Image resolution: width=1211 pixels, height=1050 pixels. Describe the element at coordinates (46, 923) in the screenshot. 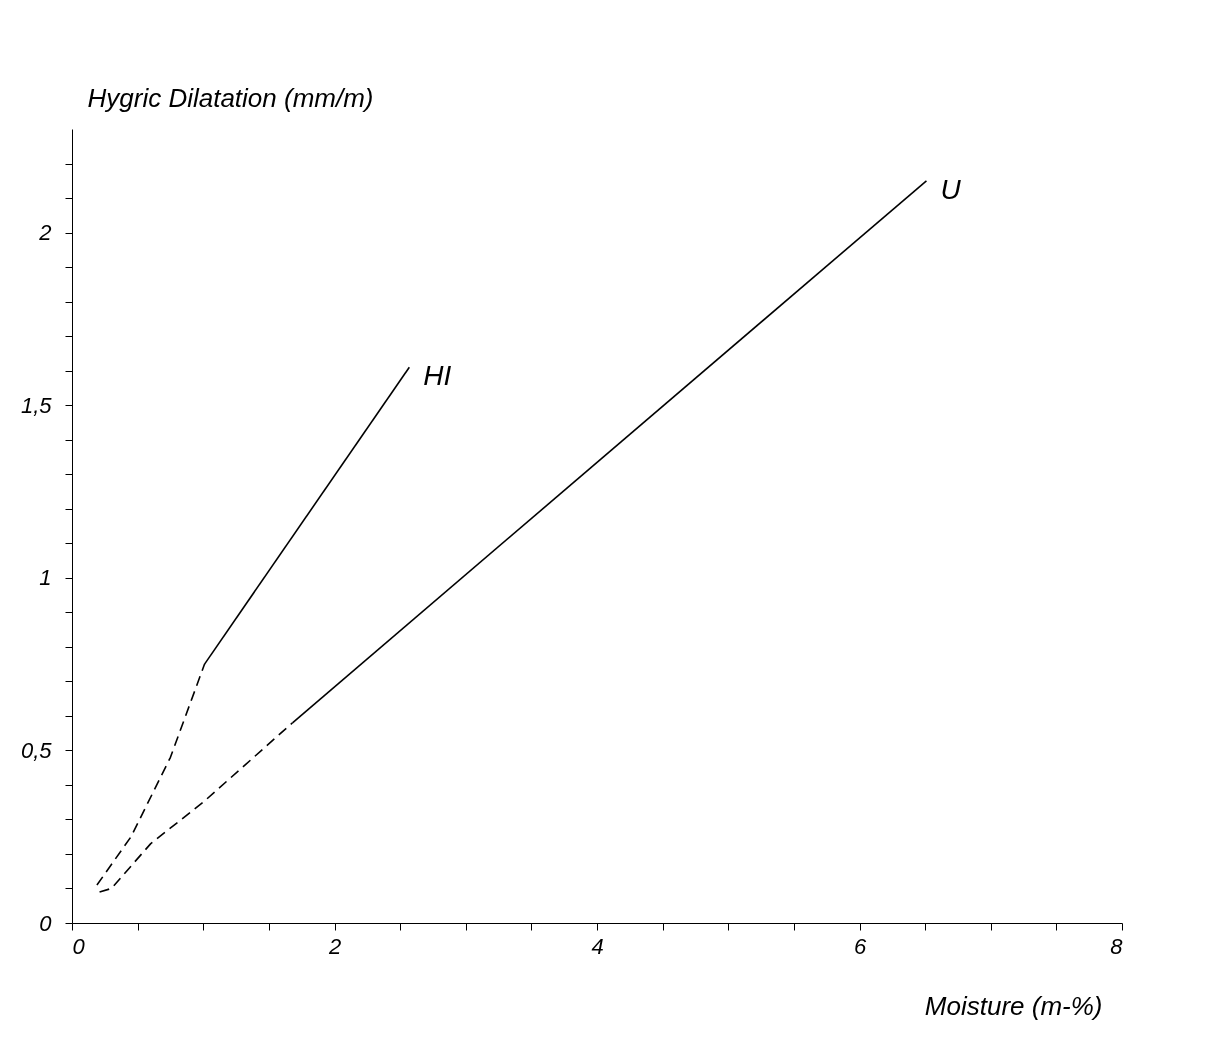

I see `y-tick-label: 0` at that location.